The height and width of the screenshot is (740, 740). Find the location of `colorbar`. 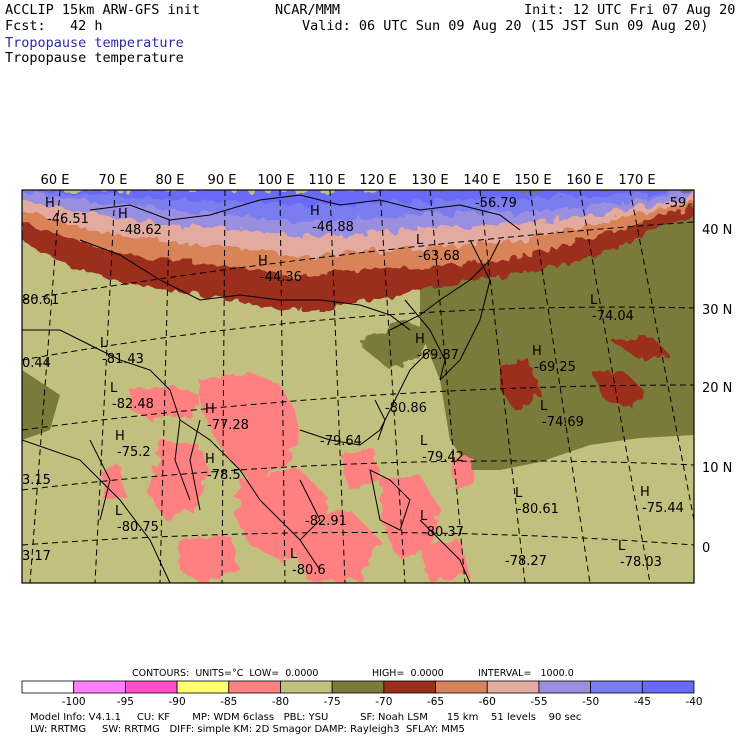

colorbar is located at coordinates (358, 687).